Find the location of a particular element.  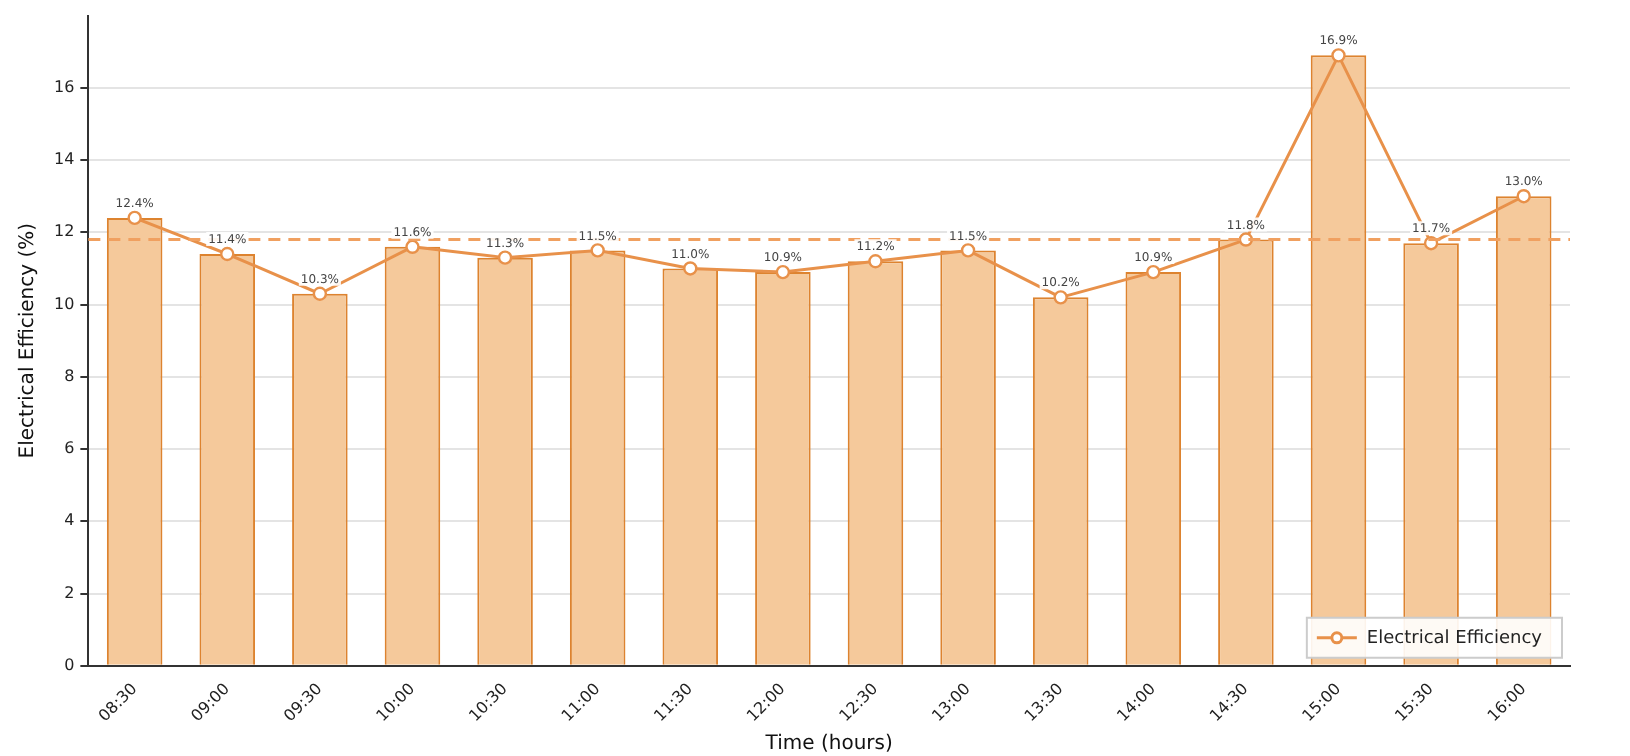

y-tick-label: 4 is located at coordinates (69, 520).